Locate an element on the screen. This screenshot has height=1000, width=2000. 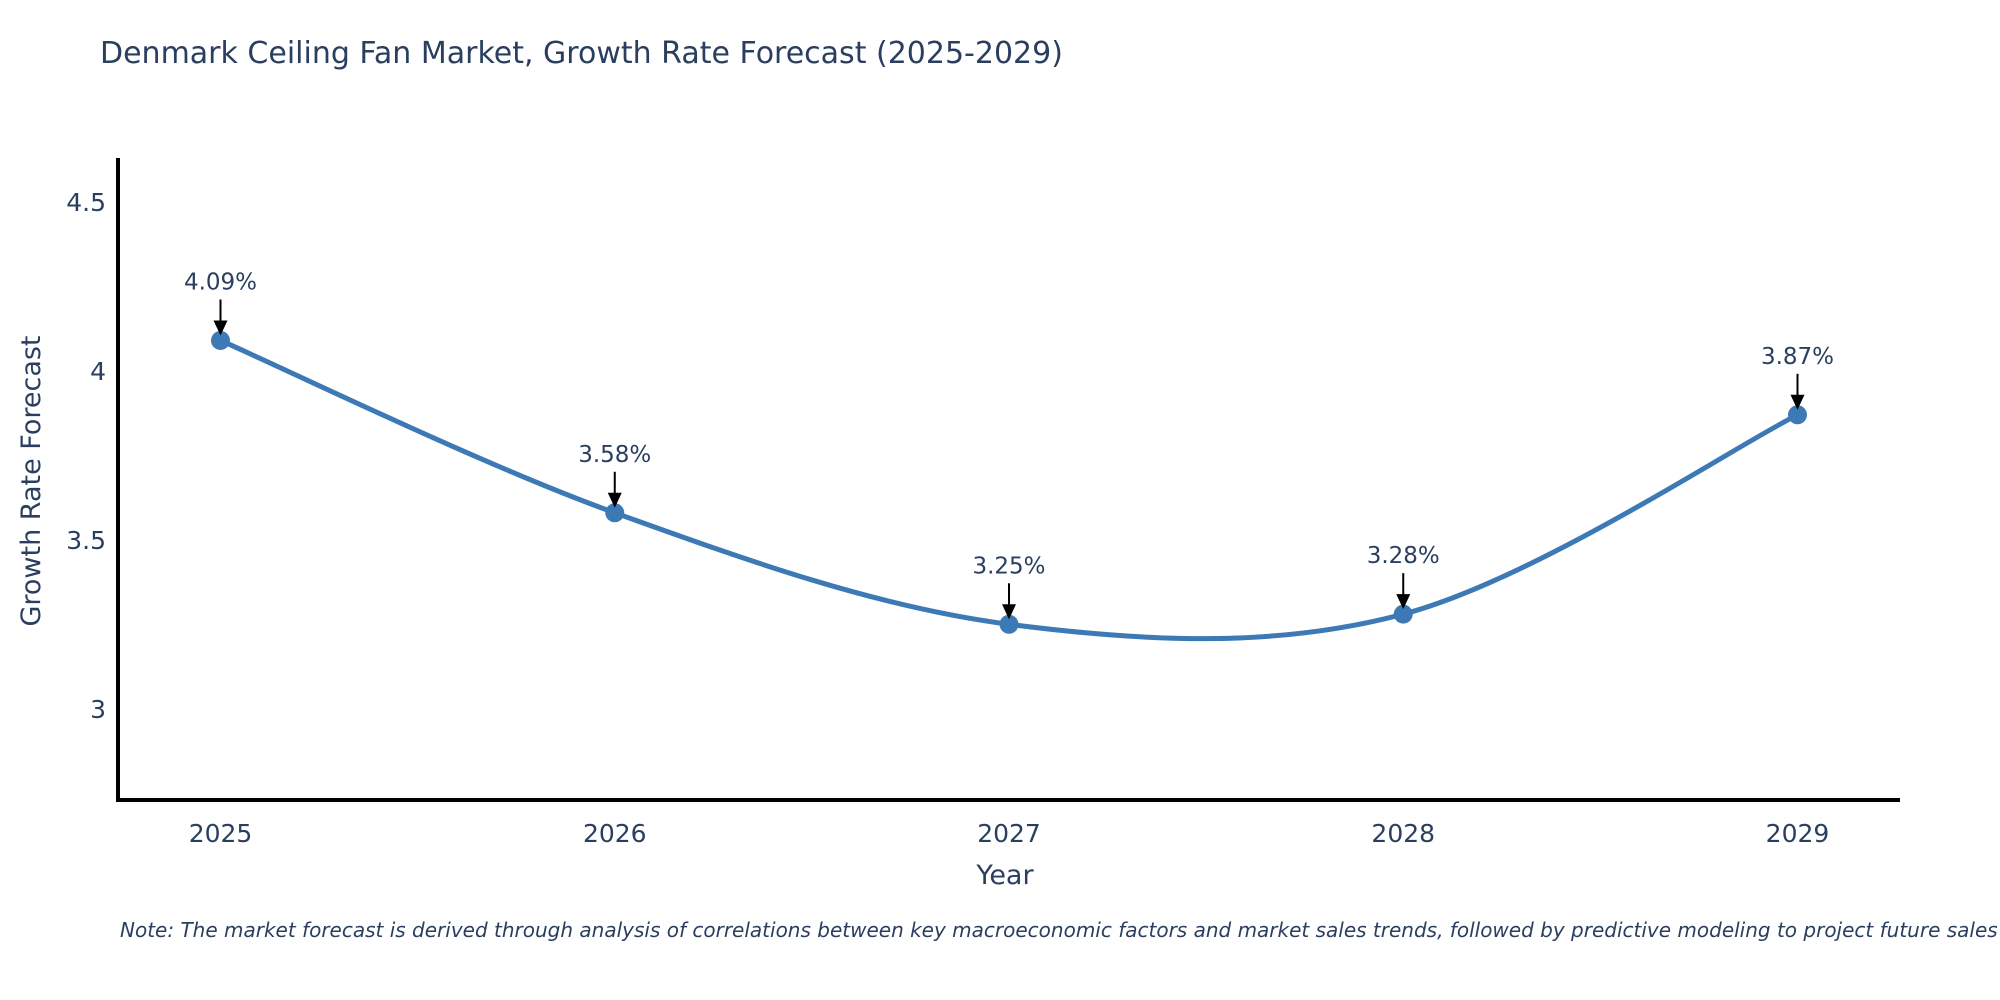
data-point-value-label: 3.25% is located at coordinates (1008, 566).